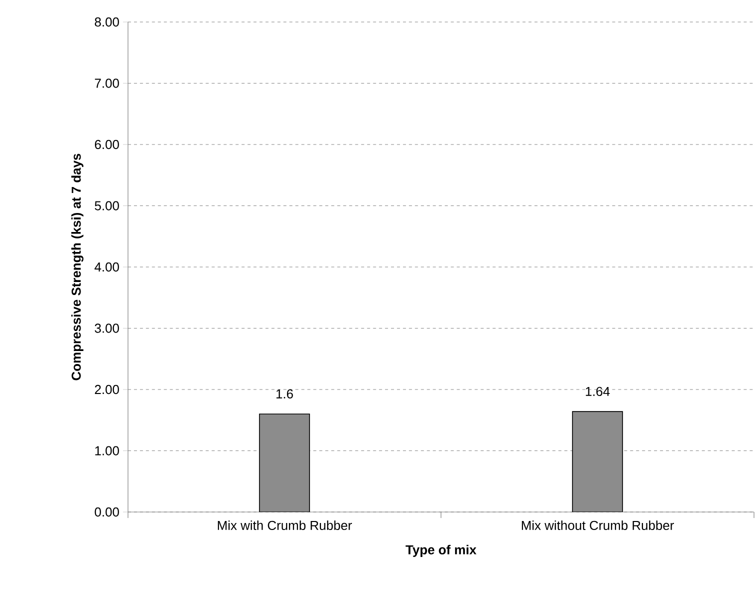 This screenshot has width=756, height=604. Describe the element at coordinates (106, 83) in the screenshot. I see `y-tick-label: 7.00` at that location.